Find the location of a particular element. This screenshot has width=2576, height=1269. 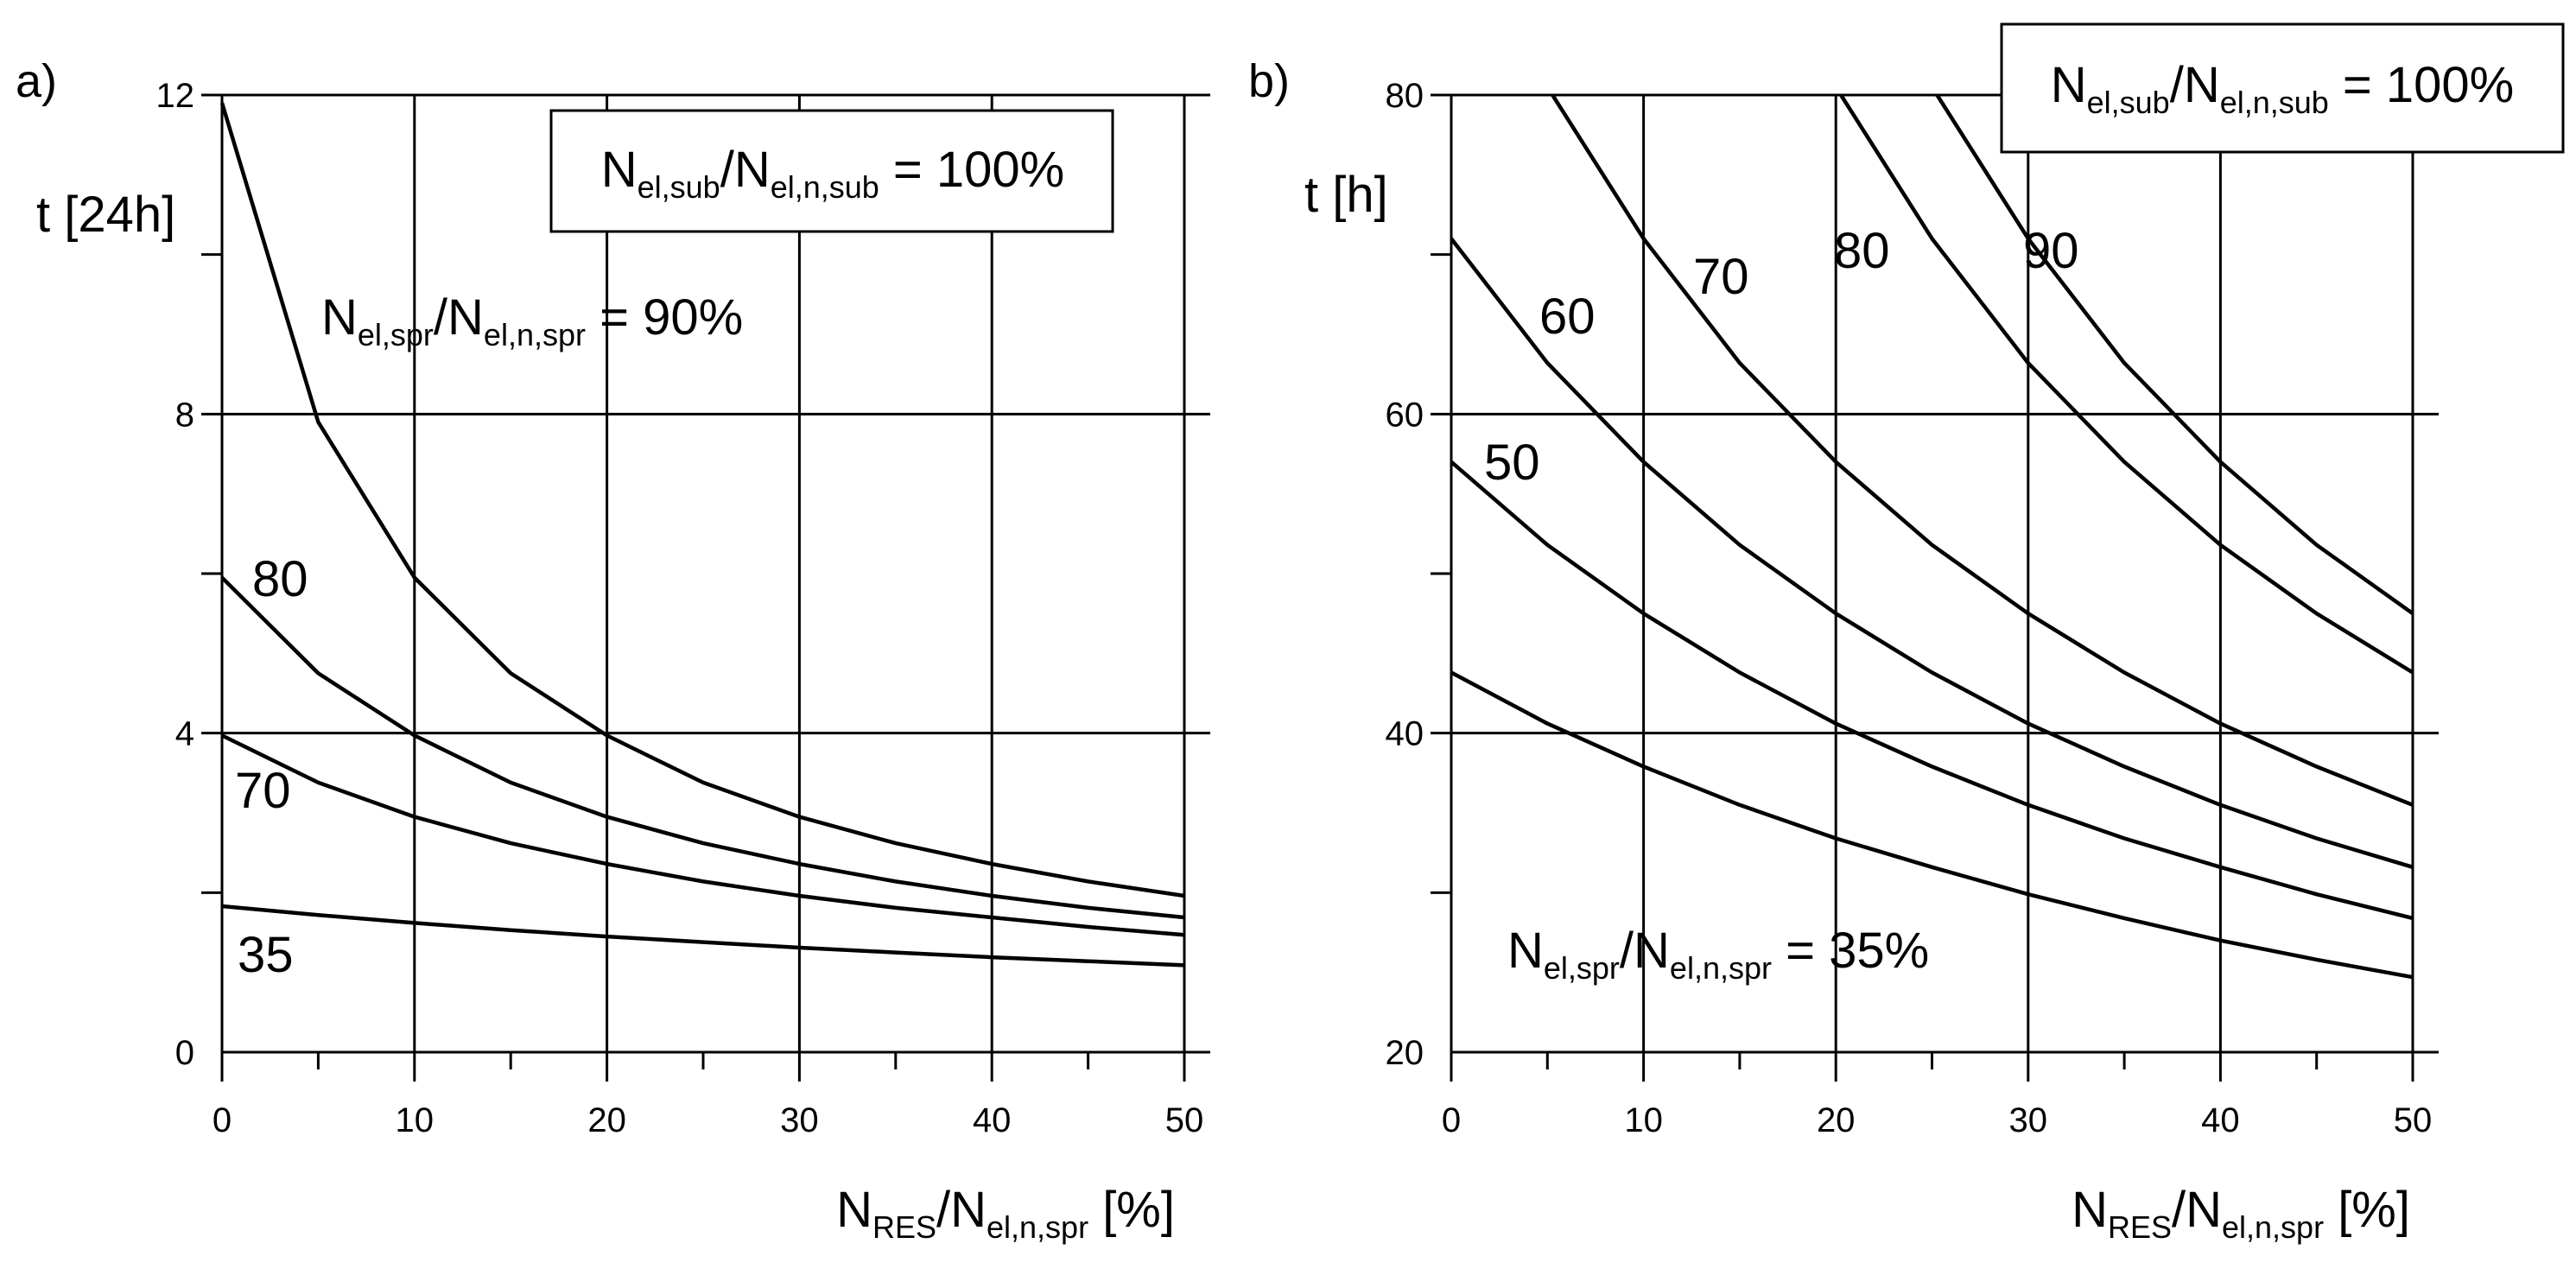

y-tick-label: 40 is located at coordinates (1405, 734).